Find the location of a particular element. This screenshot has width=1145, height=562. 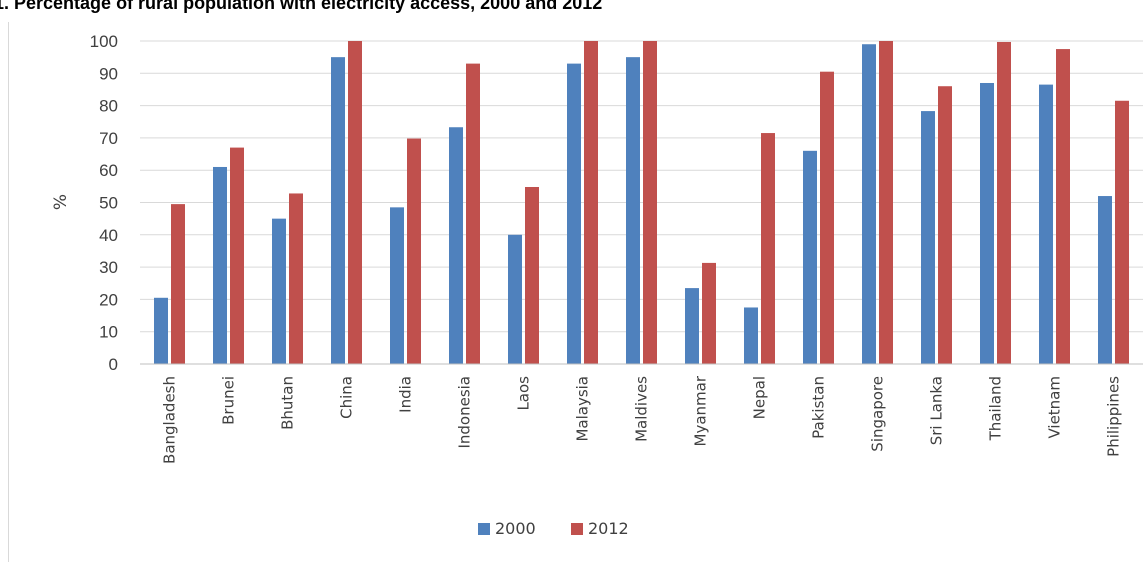

y-tick-label: 40 is located at coordinates (108, 235).